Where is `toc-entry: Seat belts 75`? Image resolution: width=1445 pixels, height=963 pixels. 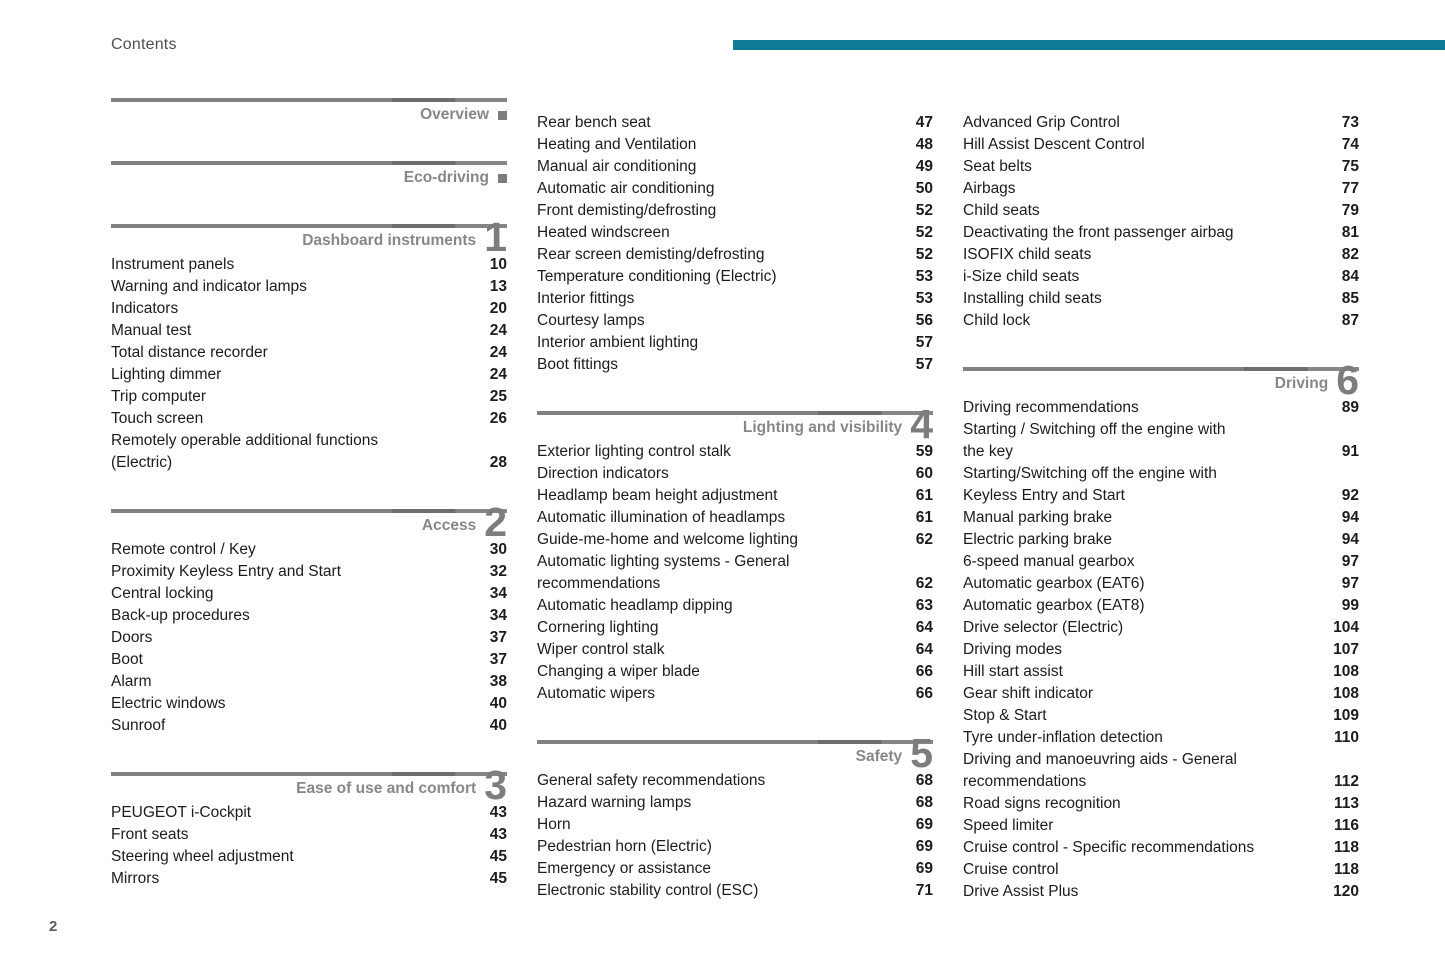
toc-entry: Seat belts 75 is located at coordinates (1161, 167).